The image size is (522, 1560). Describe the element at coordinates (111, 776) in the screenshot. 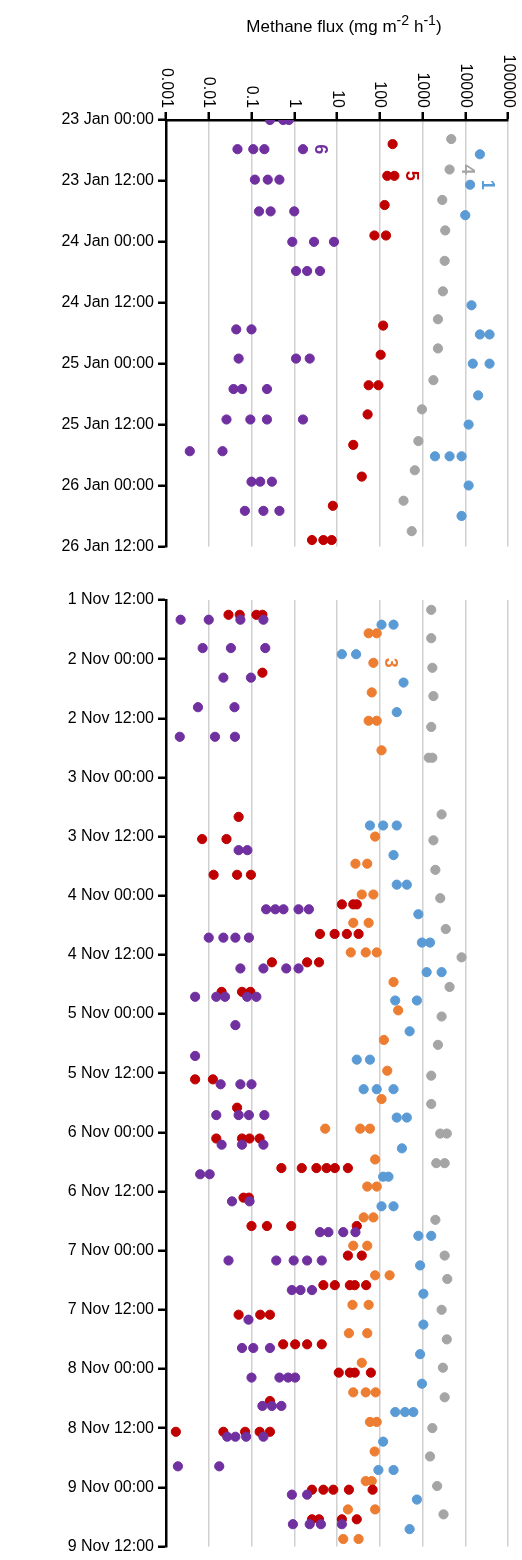

I see `y-tick-label: 3 Nov 00:00` at that location.